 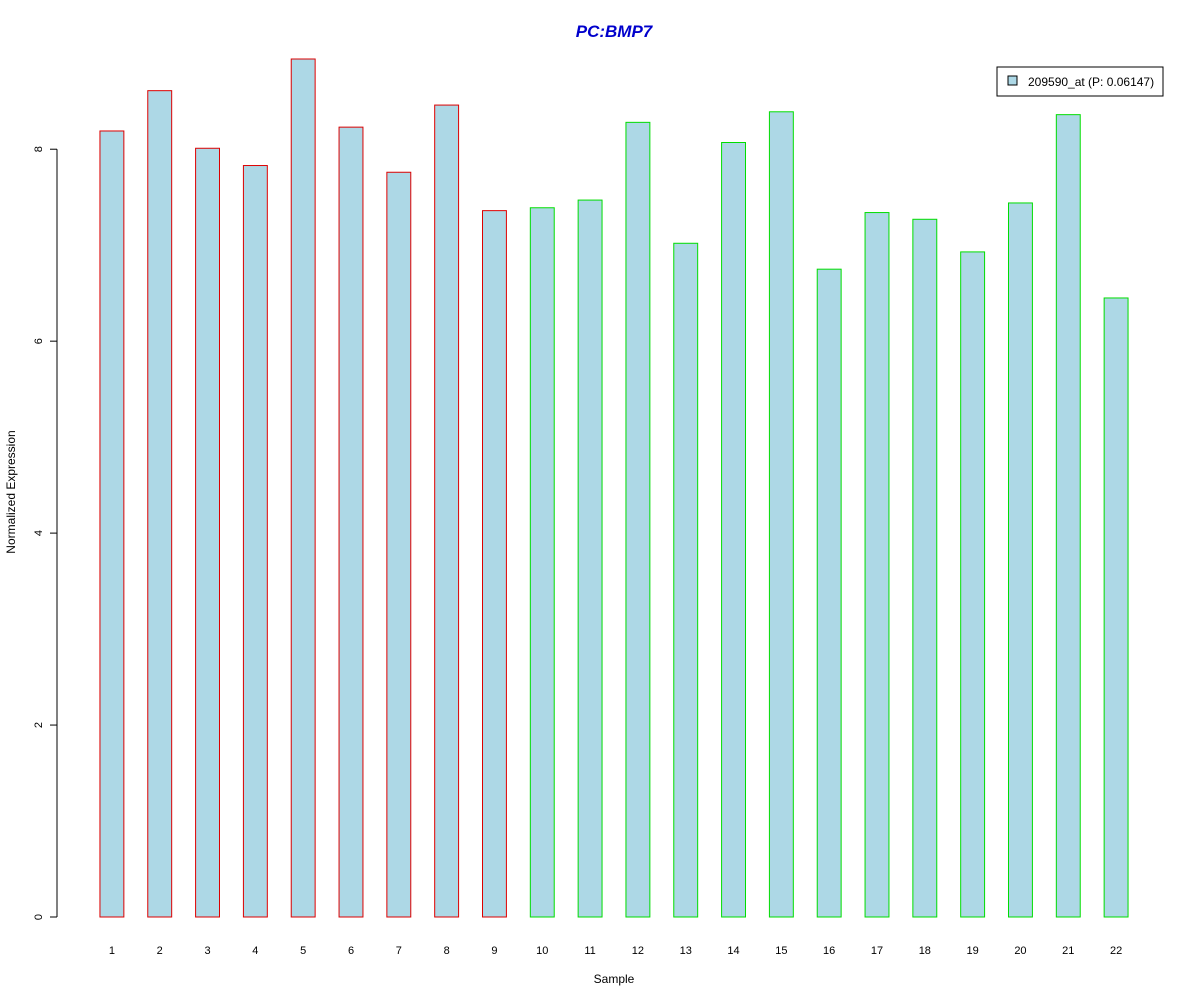 What do you see at coordinates (447, 951) in the screenshot?
I see `x-tick-label: 8` at bounding box center [447, 951].